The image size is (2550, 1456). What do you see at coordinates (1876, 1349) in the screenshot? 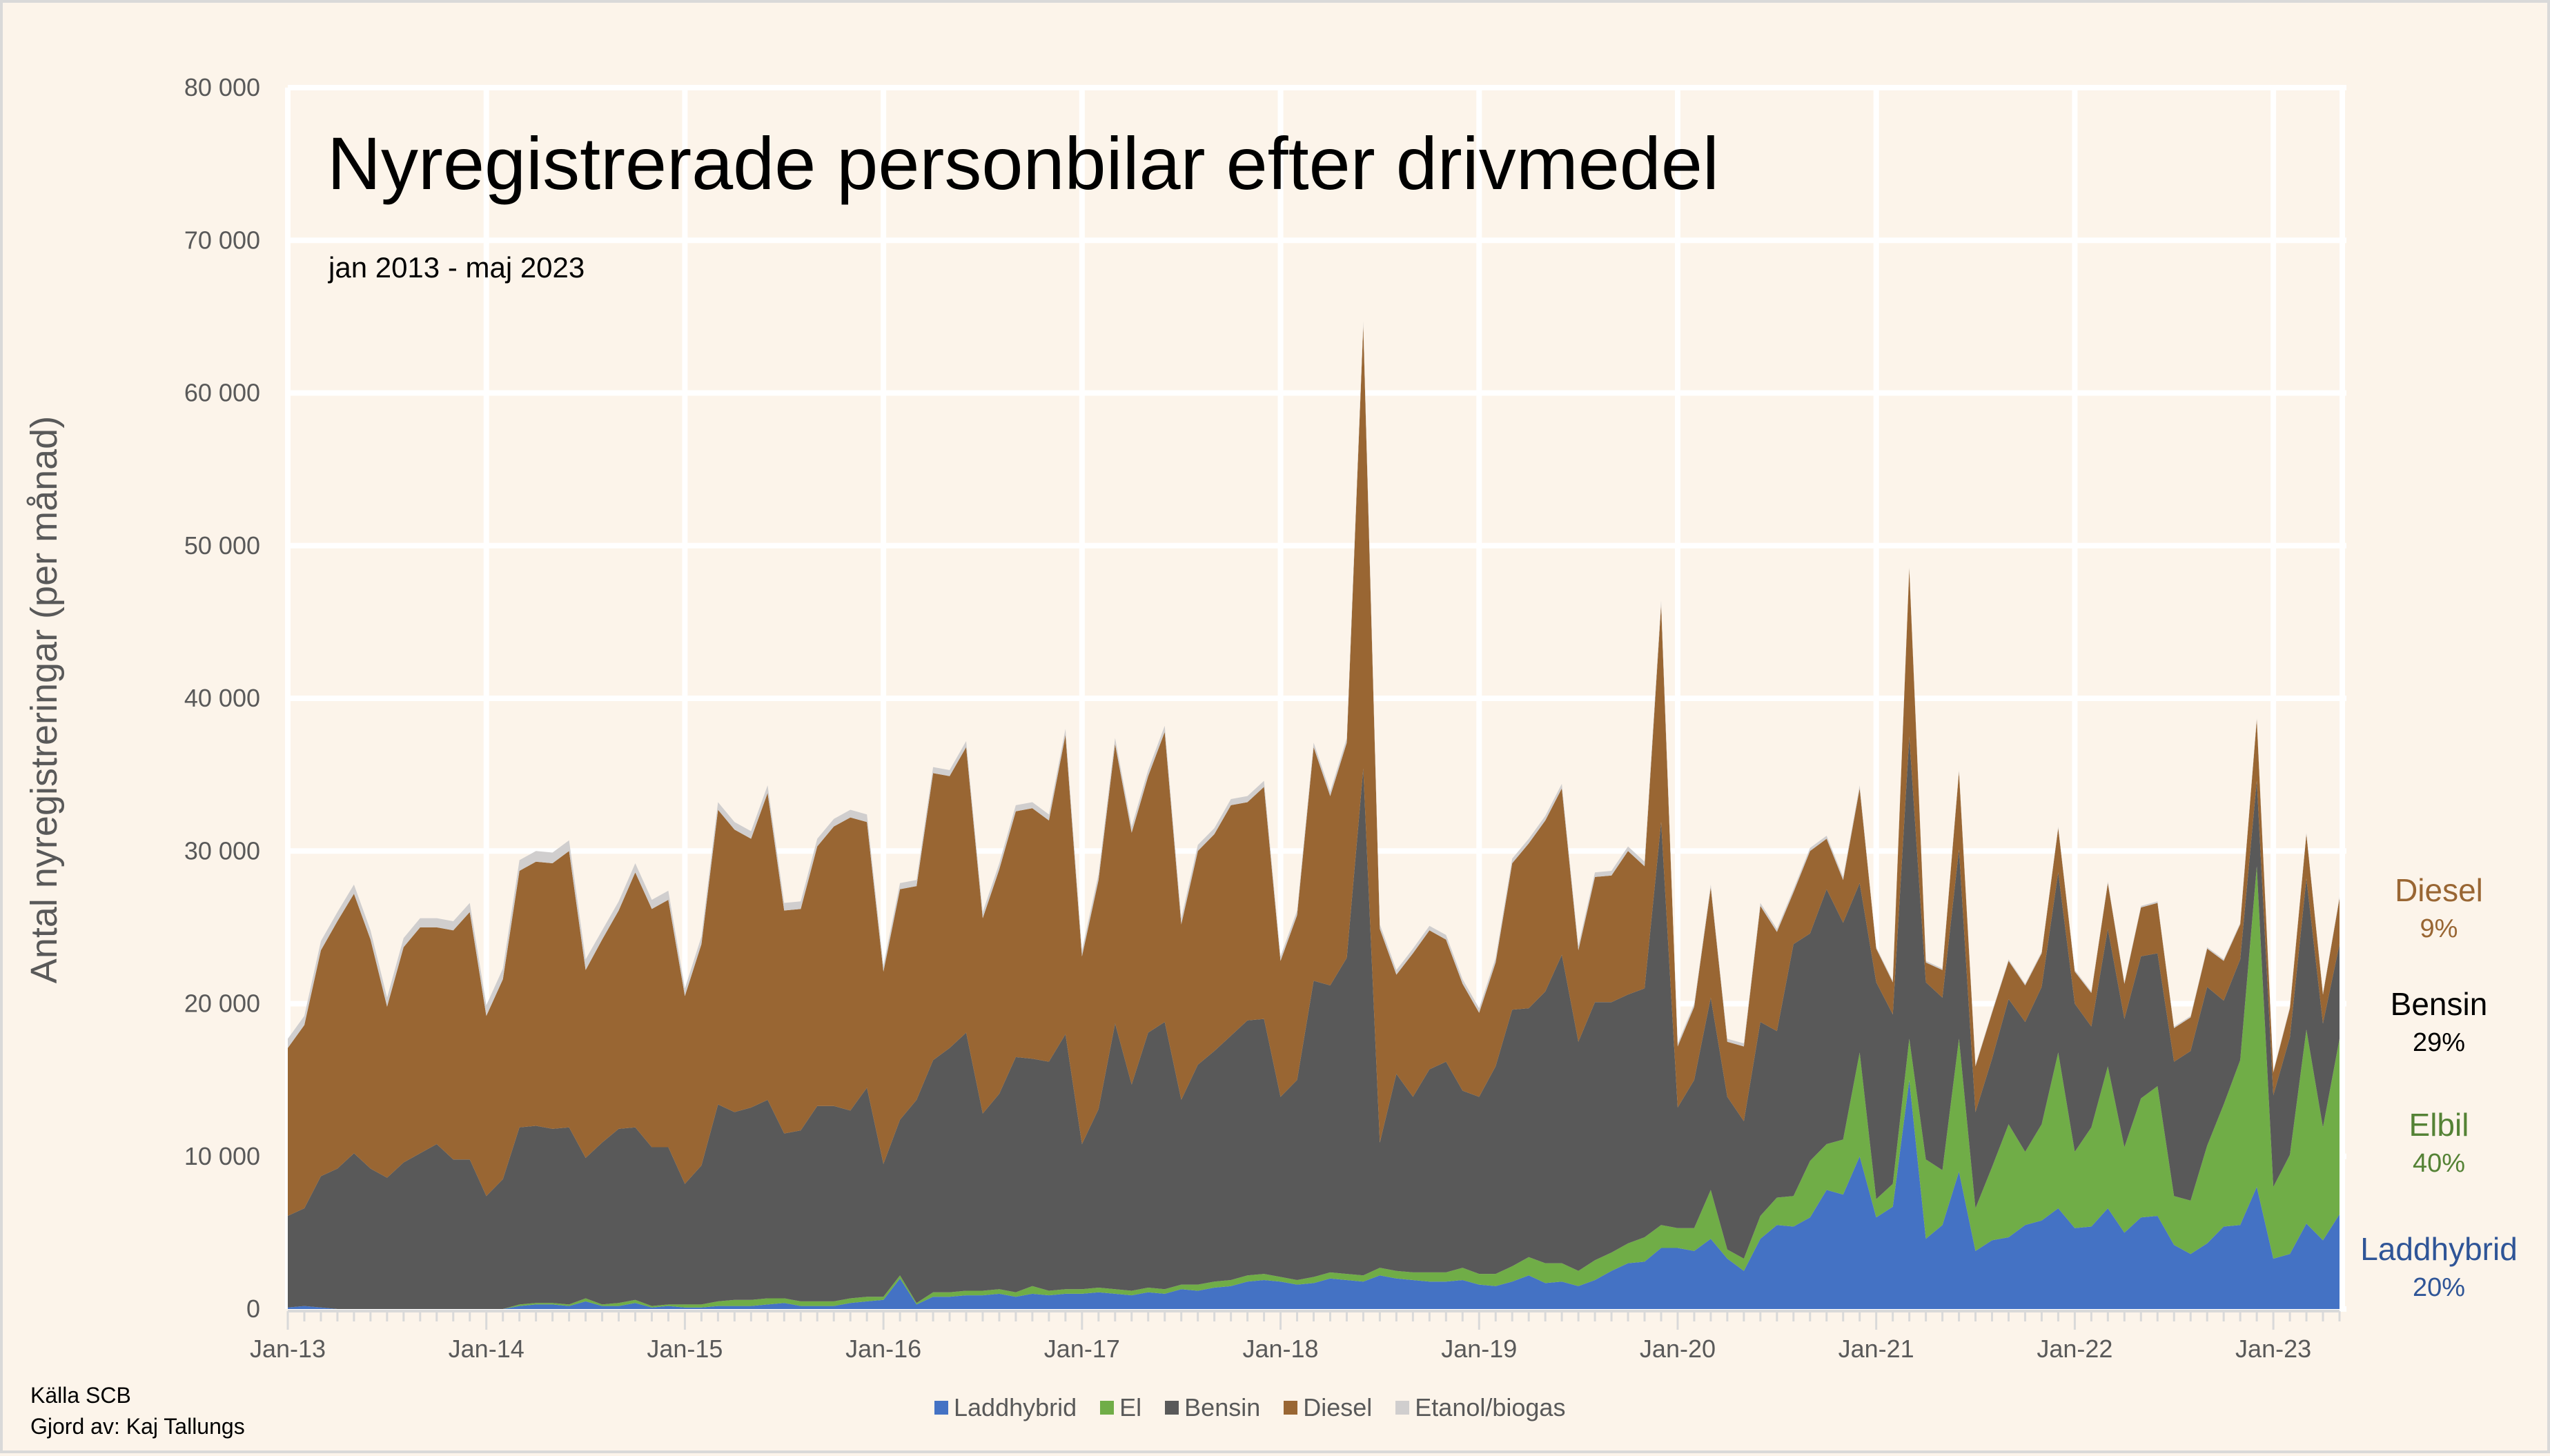
I see `x-tick-label: Jan-21` at bounding box center [1876, 1349].